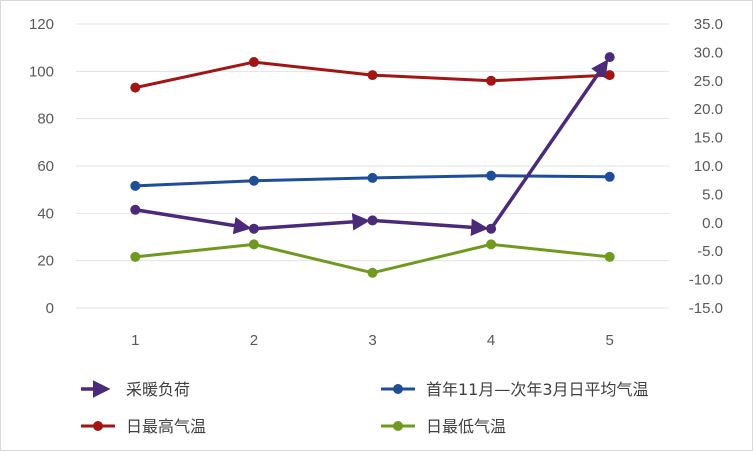  Describe the element at coordinates (708, 138) in the screenshot. I see `right-tick-label: 15.0` at that location.